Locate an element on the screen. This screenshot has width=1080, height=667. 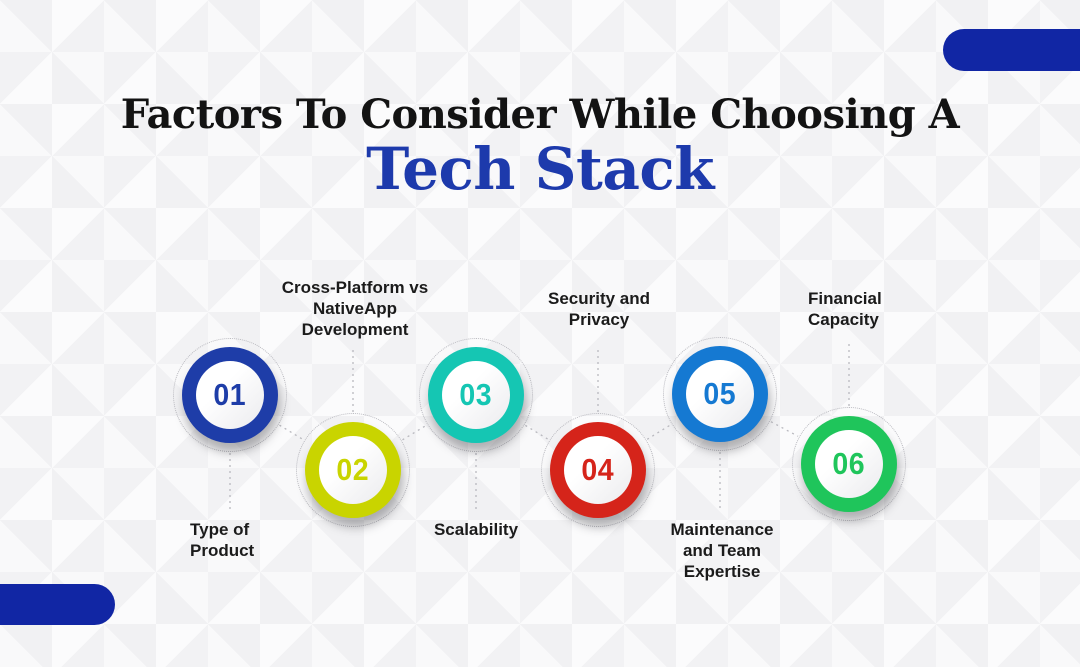
step-number: 05 is located at coordinates (720, 393).